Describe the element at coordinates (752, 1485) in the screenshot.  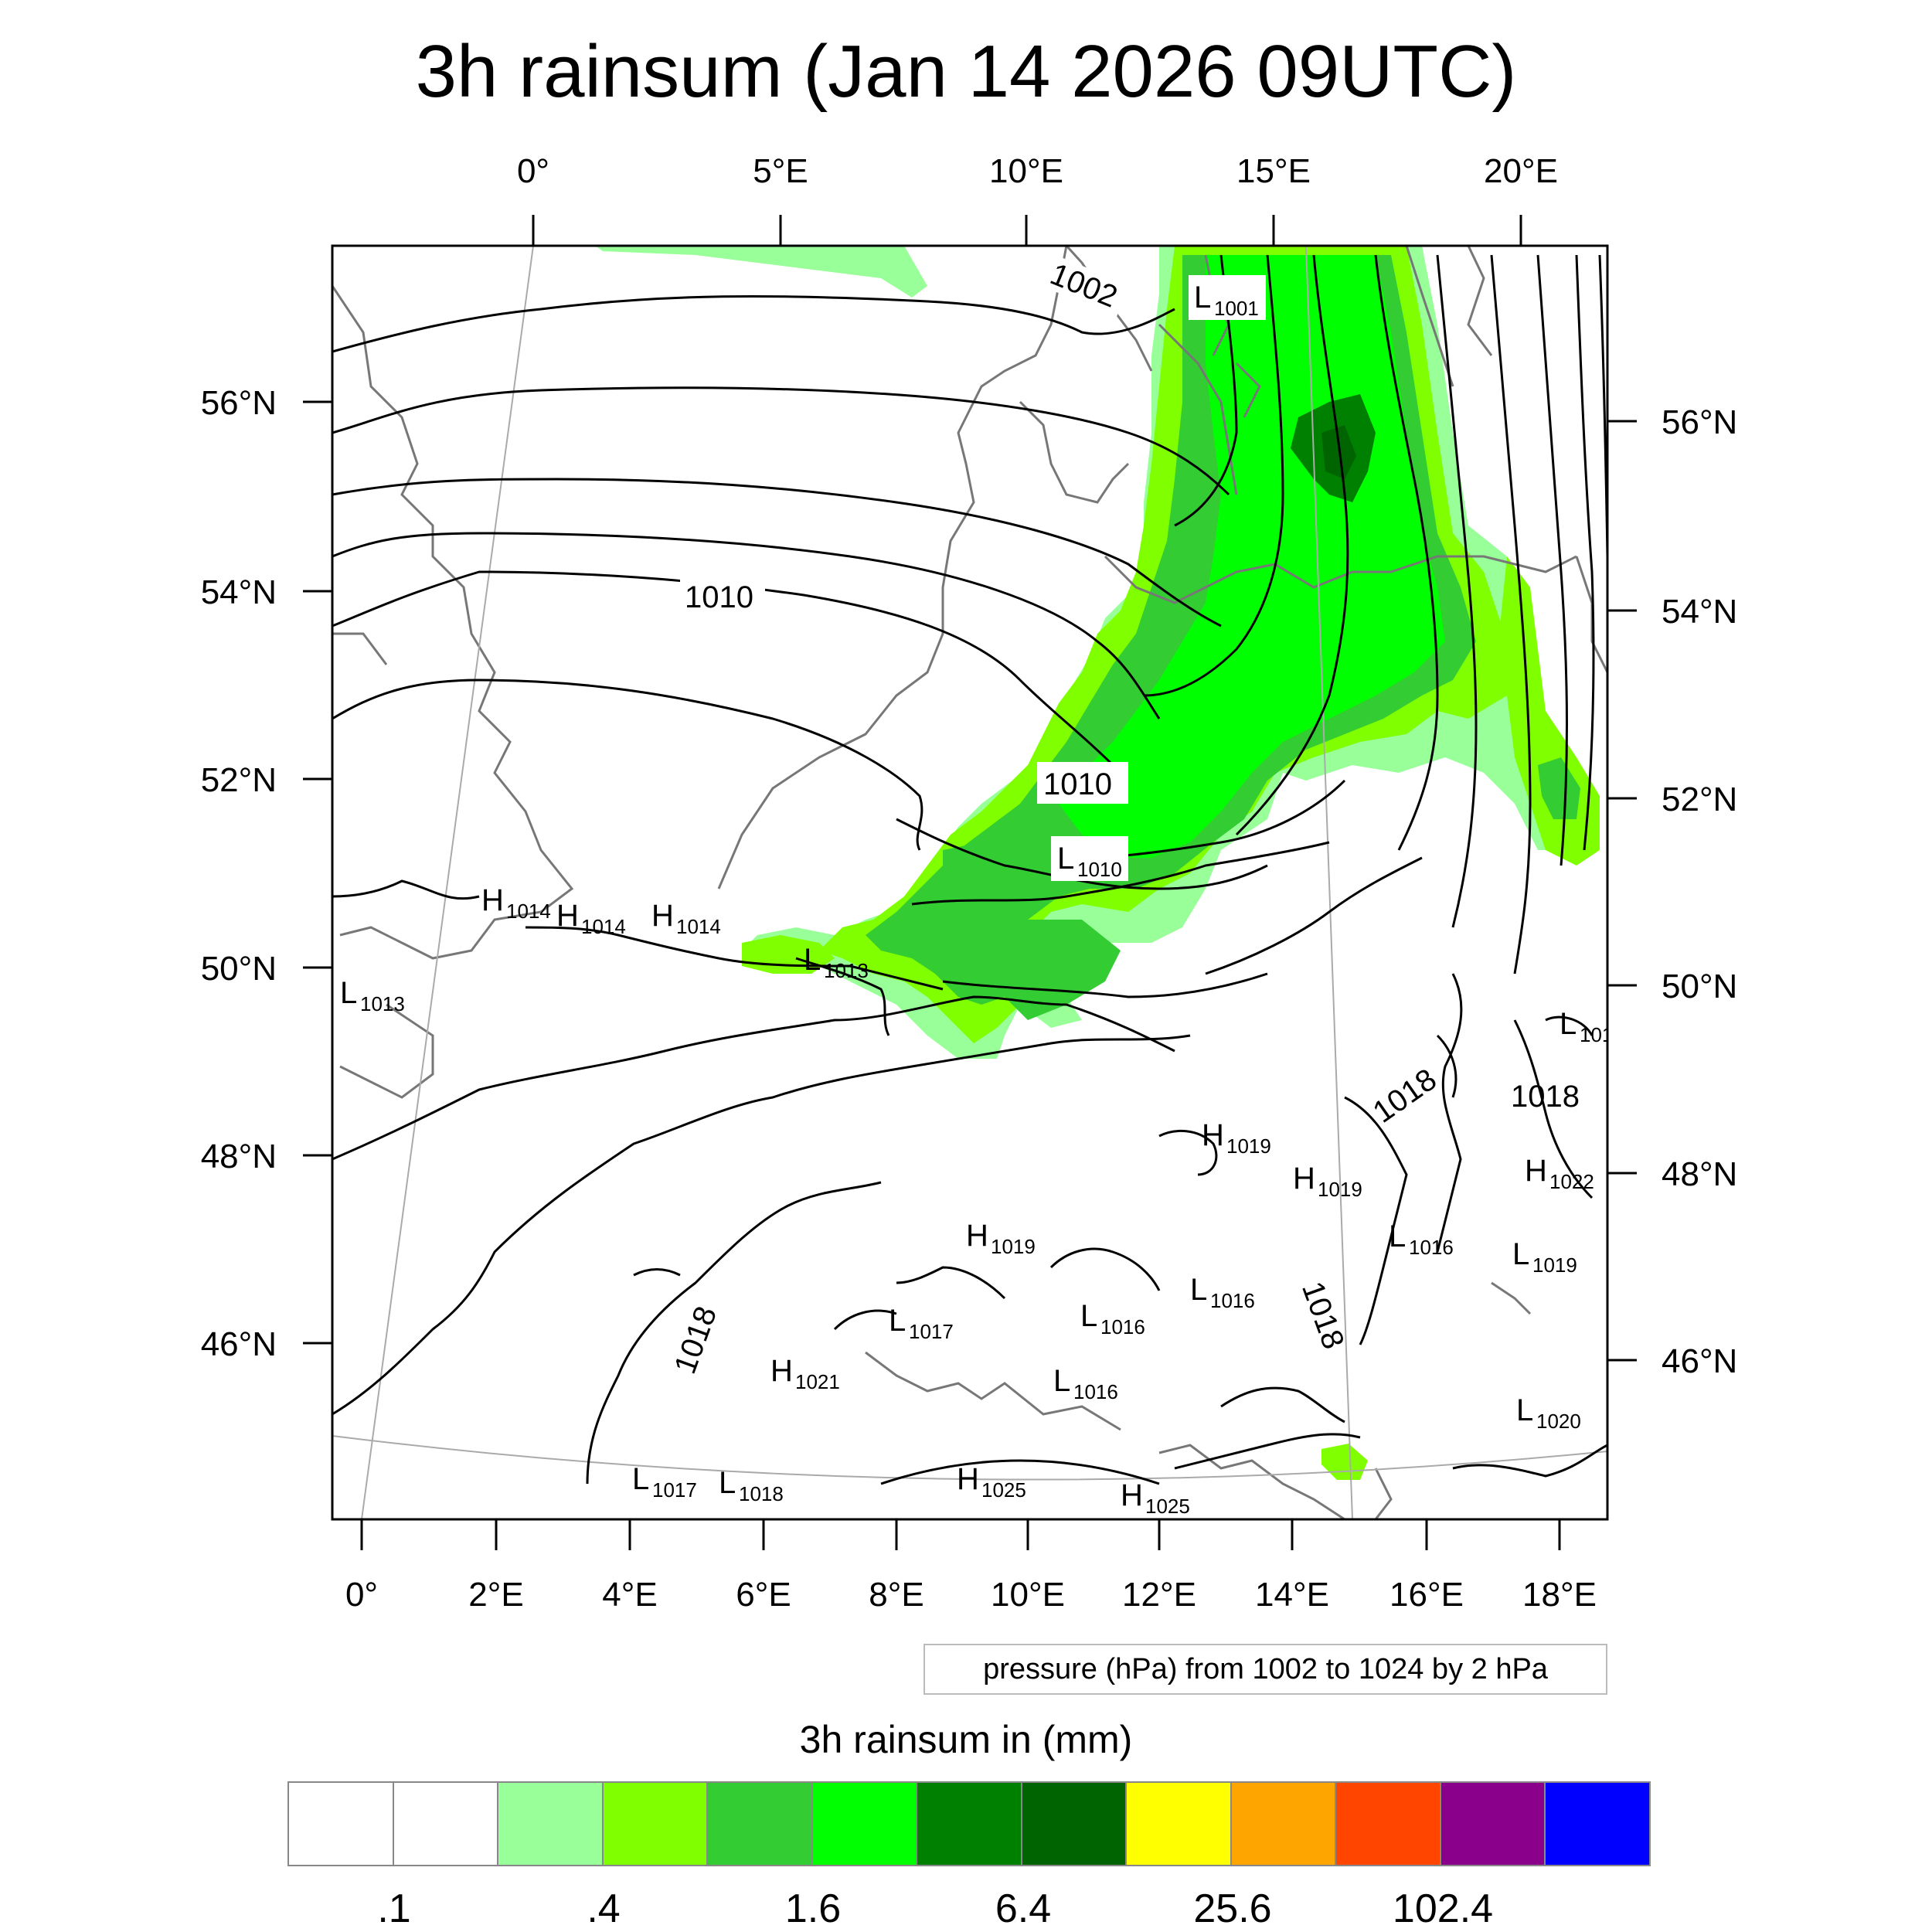
I see `pressure-center-label: L 1018` at that location.